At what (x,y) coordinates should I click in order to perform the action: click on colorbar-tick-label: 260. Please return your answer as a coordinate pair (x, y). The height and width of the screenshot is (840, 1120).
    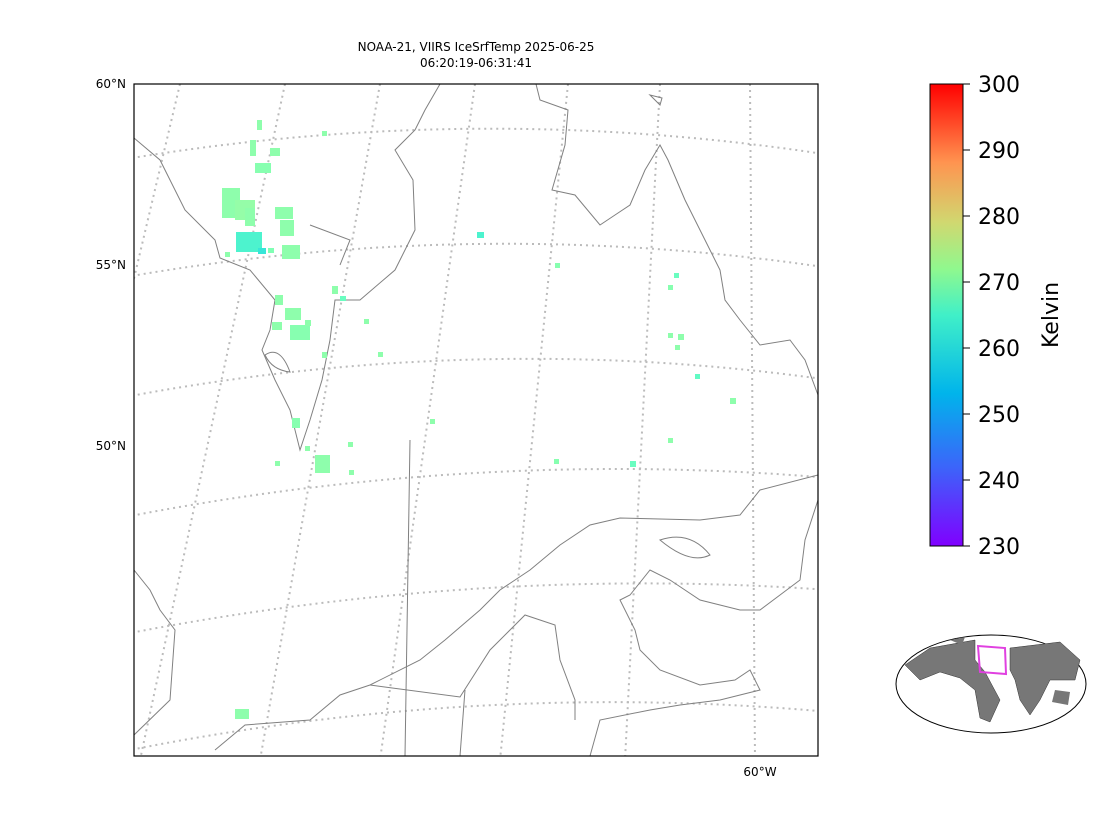
    Looking at the image, I should click on (999, 349).